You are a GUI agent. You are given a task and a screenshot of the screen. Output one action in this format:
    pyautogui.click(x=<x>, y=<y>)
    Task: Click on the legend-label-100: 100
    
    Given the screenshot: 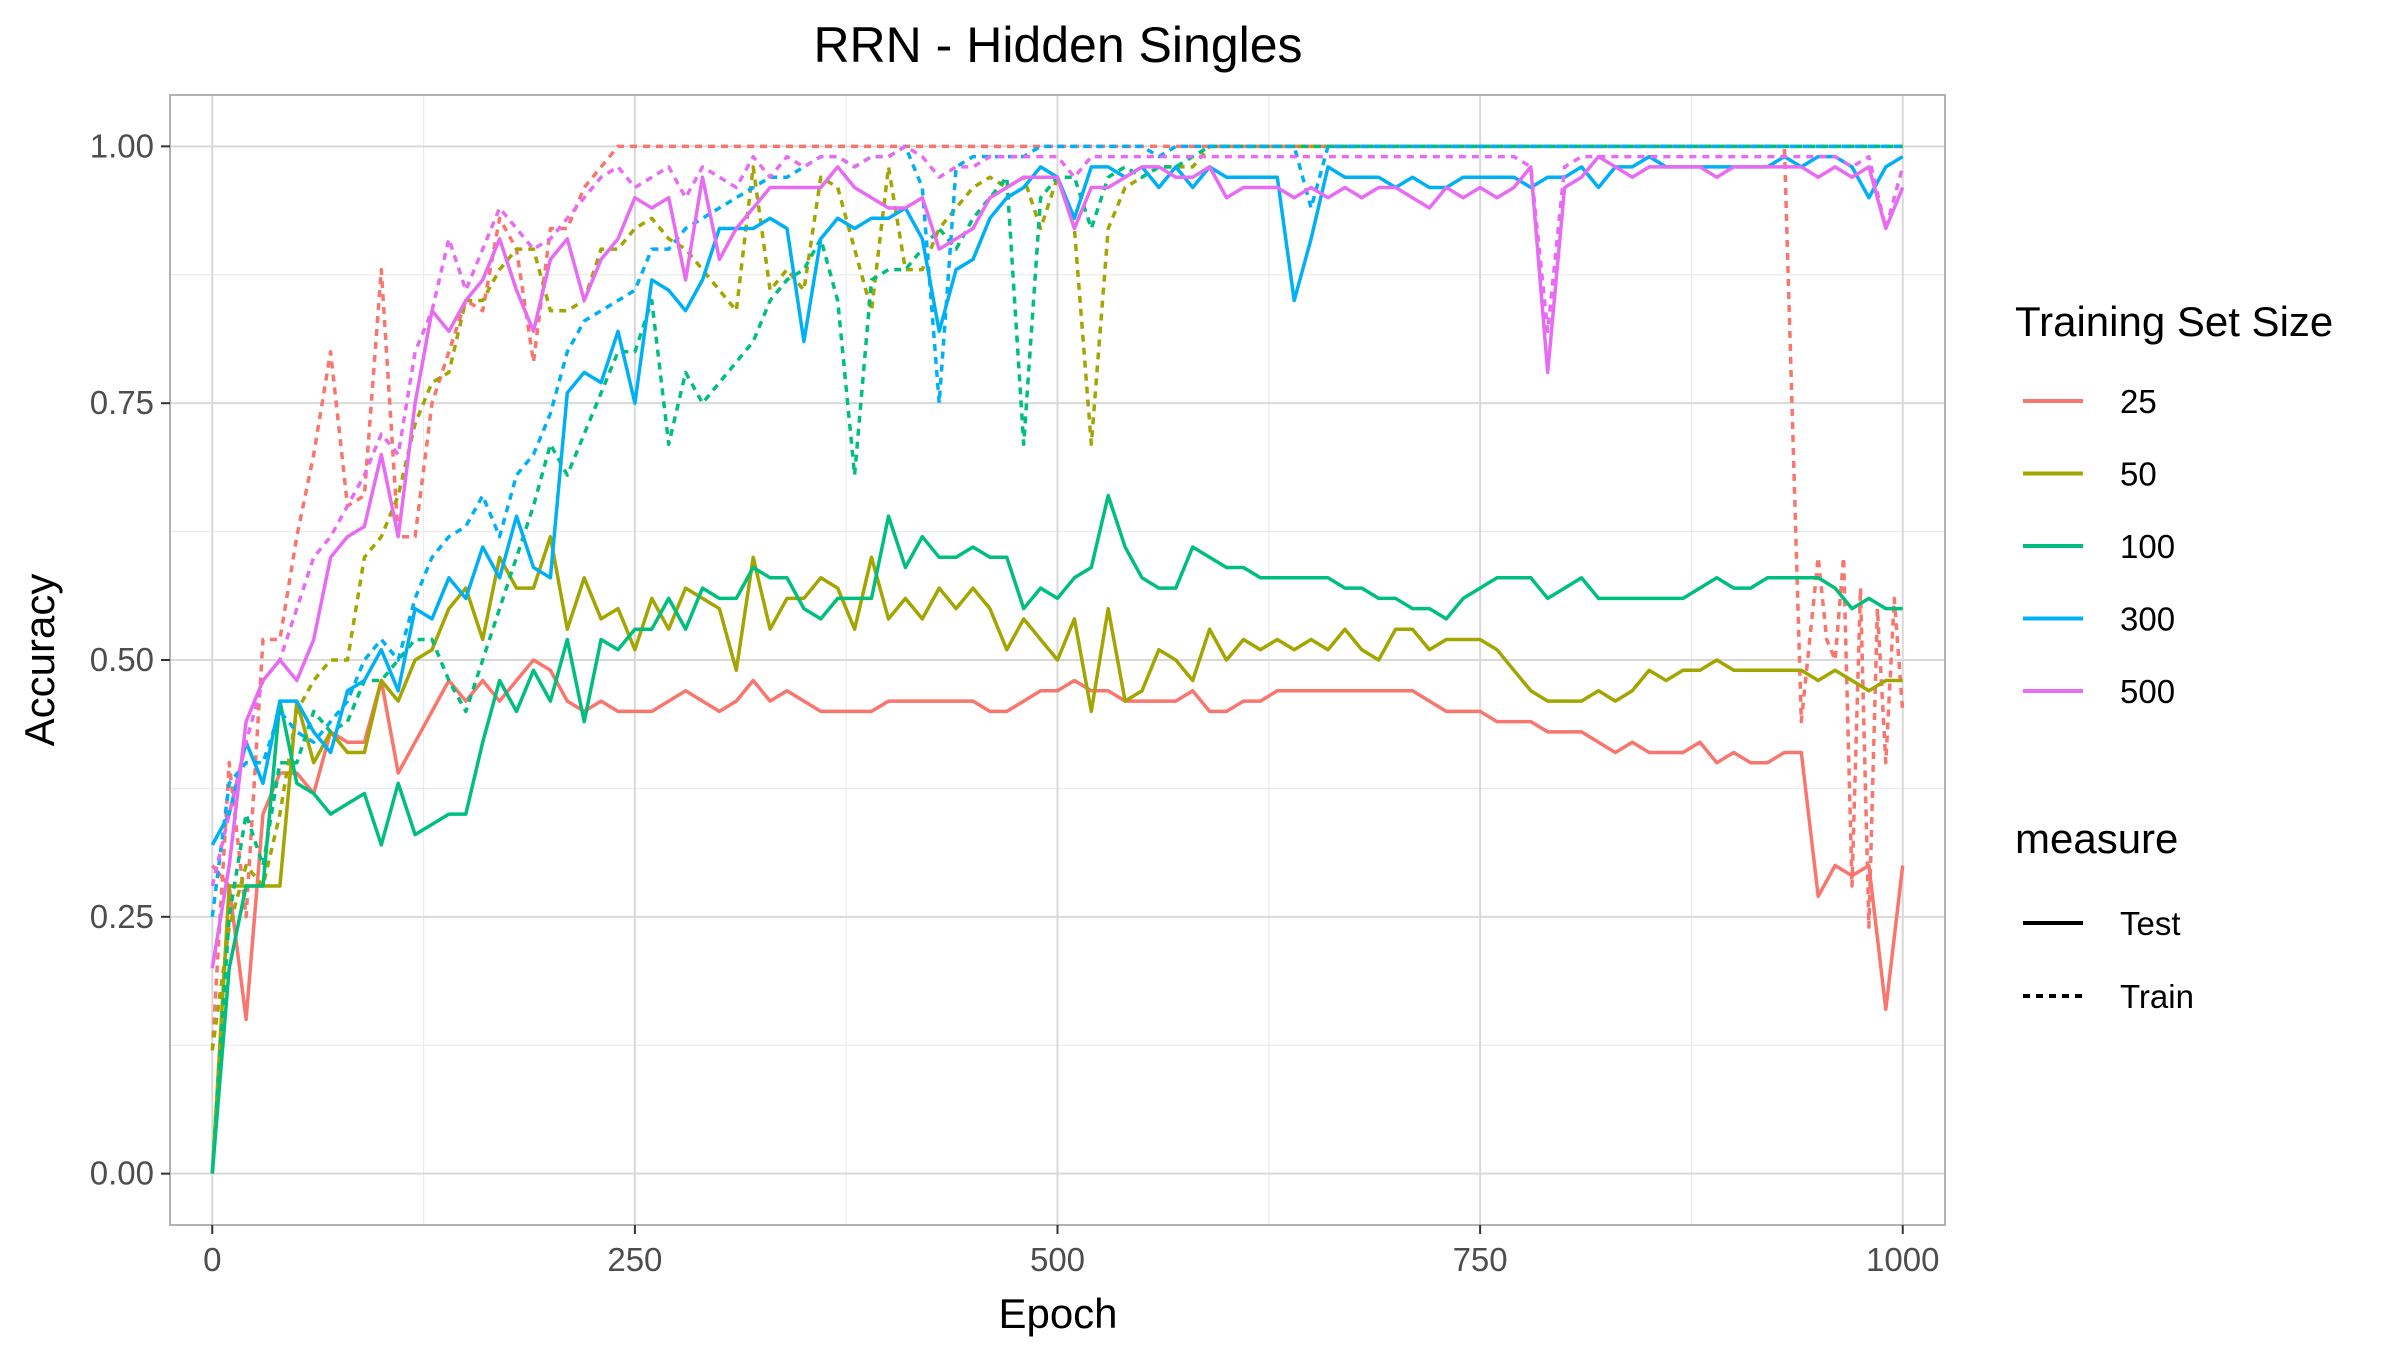 What is the action you would take?
    pyautogui.click(x=2147, y=546)
    